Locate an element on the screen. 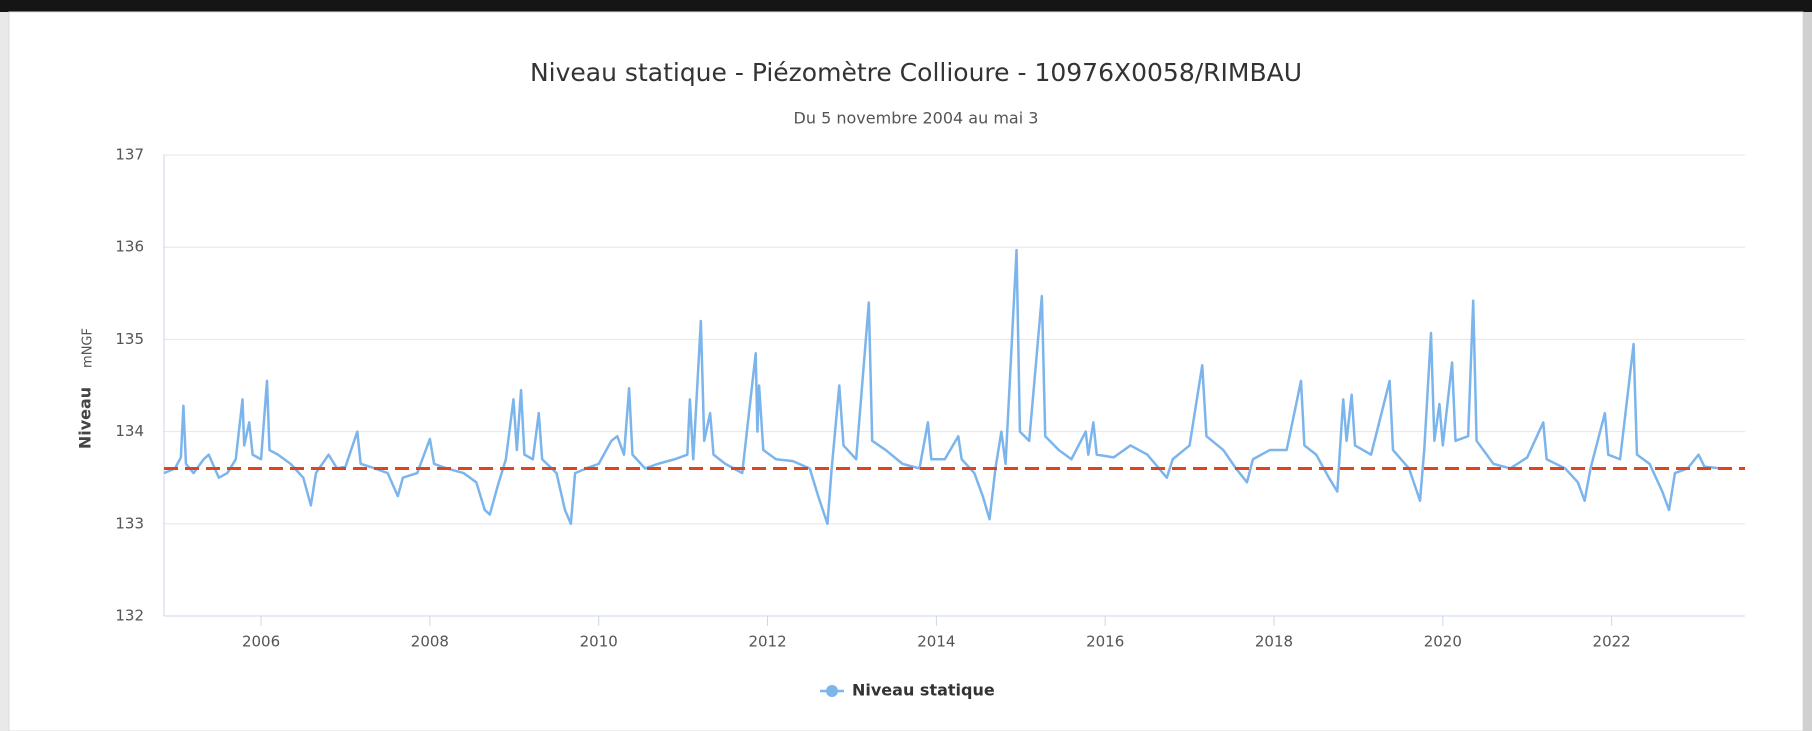  y-axis-unit: mNGF is located at coordinates (88, 348).